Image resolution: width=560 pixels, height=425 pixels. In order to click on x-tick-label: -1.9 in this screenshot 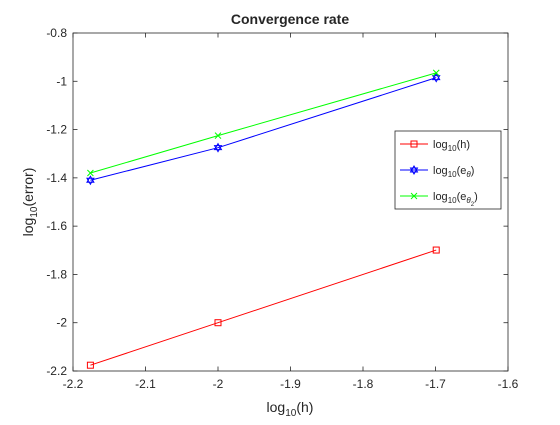, I will do `click(290, 384)`.